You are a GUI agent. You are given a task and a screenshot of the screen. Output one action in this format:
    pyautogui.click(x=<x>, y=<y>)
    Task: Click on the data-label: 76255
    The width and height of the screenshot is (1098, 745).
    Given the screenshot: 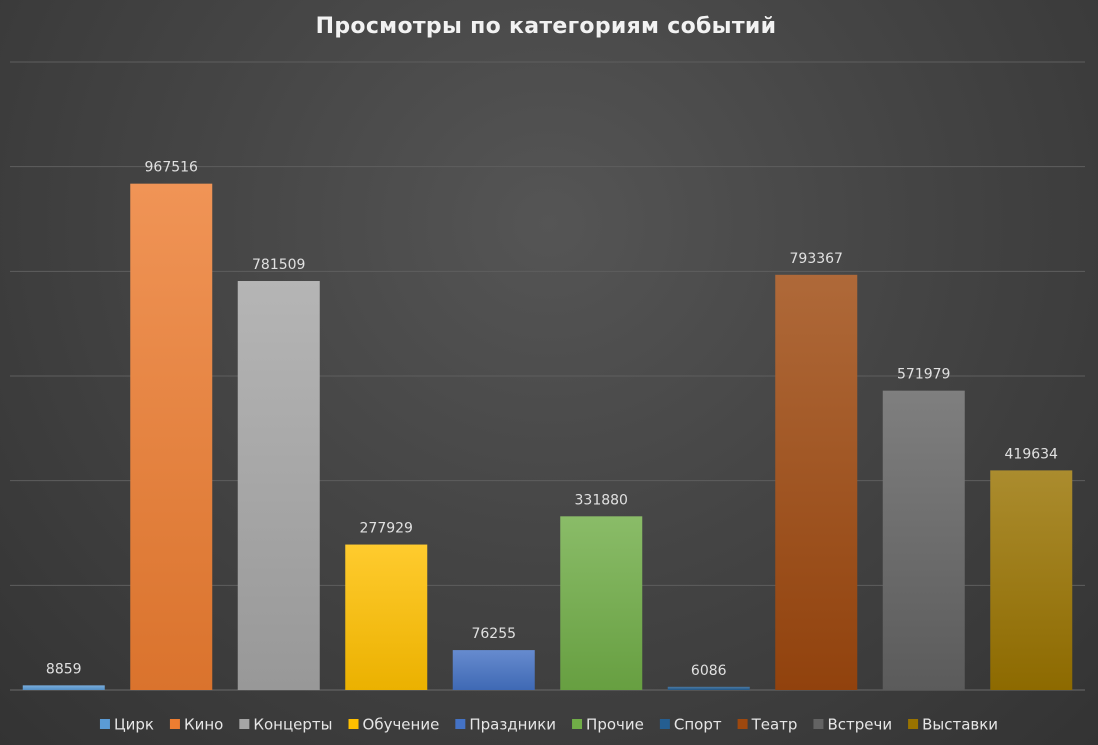 What is the action you would take?
    pyautogui.click(x=493, y=634)
    